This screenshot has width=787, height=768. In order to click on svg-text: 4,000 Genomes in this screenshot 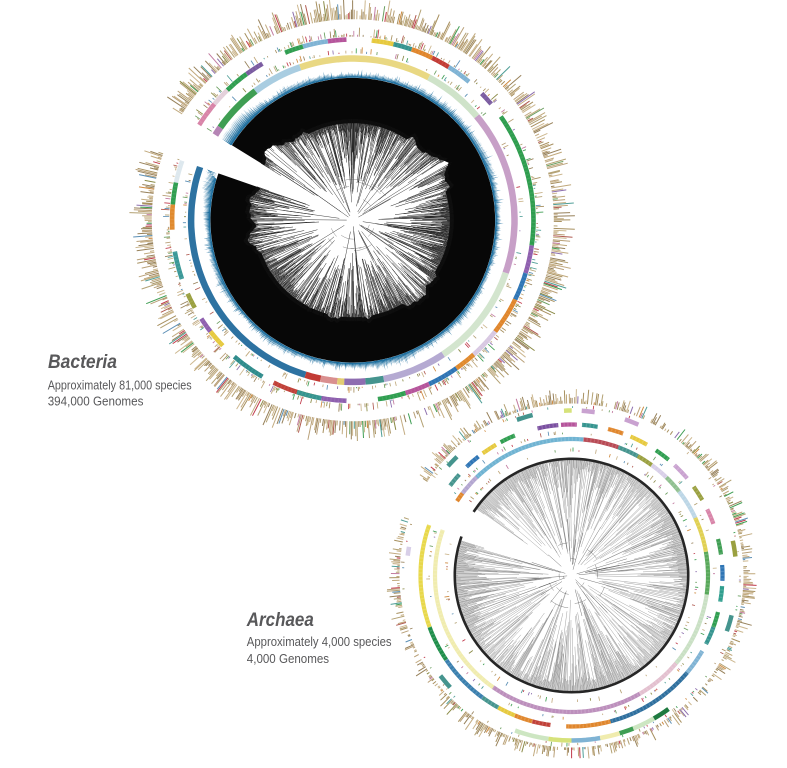, I will do `click(288, 658)`.